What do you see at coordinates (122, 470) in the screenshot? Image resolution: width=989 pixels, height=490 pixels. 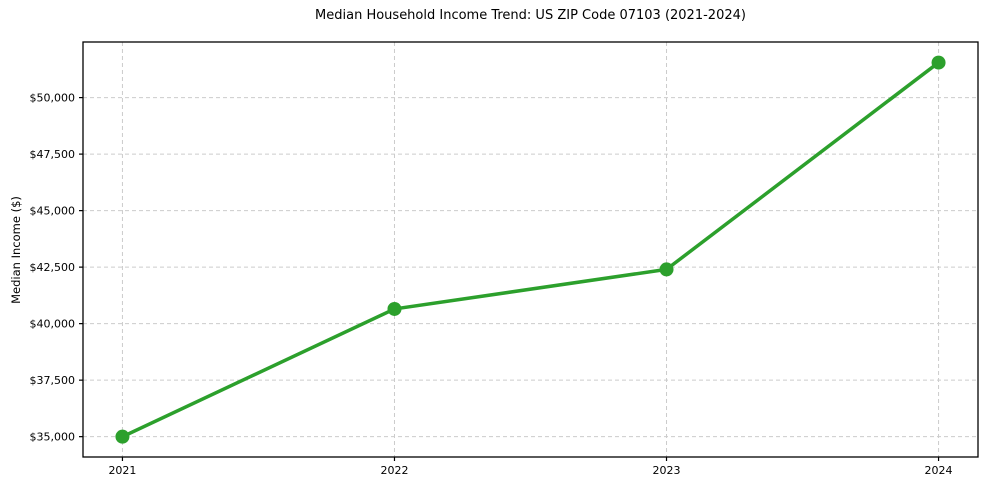 I see `x-tick-label: 2021` at bounding box center [122, 470].